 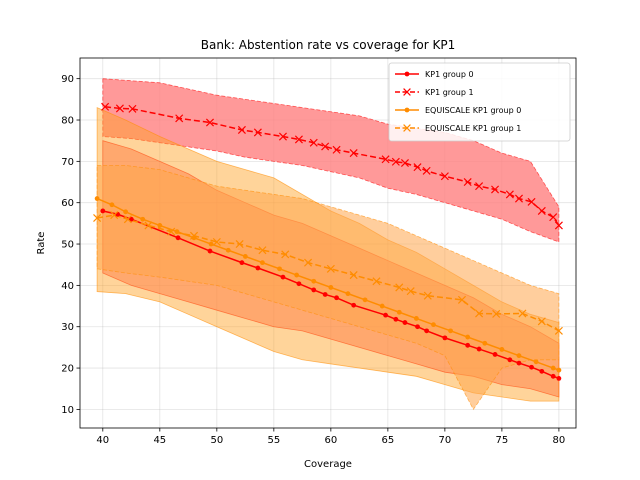 I want to click on legend-item-kp1-group-1: KP1 group 1, so click(x=434, y=92).